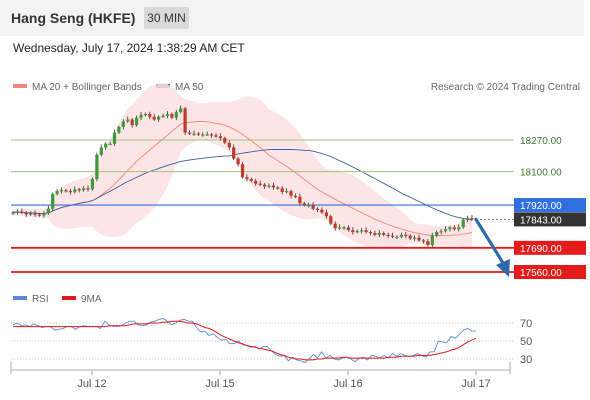 This screenshot has height=400, width=590. Describe the element at coordinates (20, 298) in the screenshot. I see `legend-swatch-rsi` at that location.